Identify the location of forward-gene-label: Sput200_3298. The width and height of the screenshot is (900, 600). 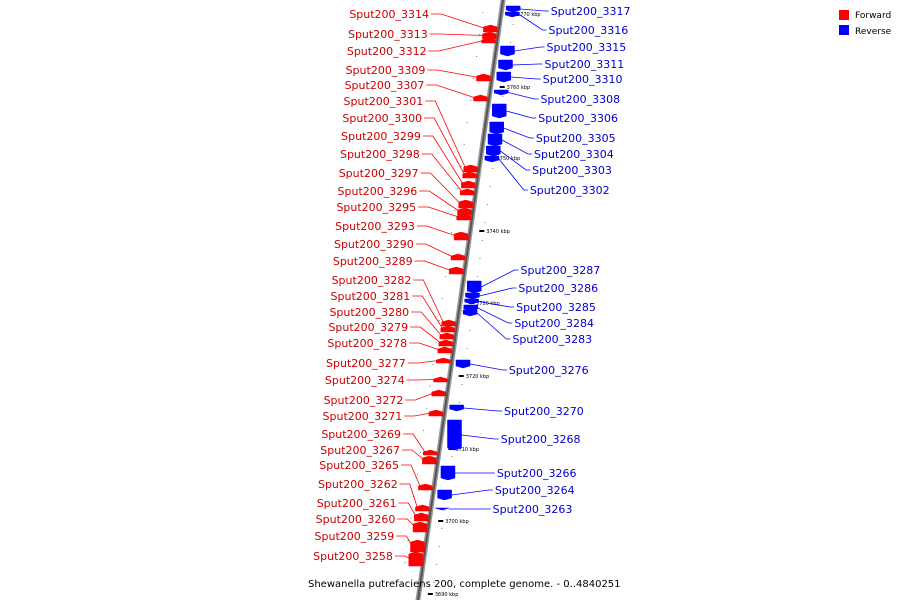
(380, 154).